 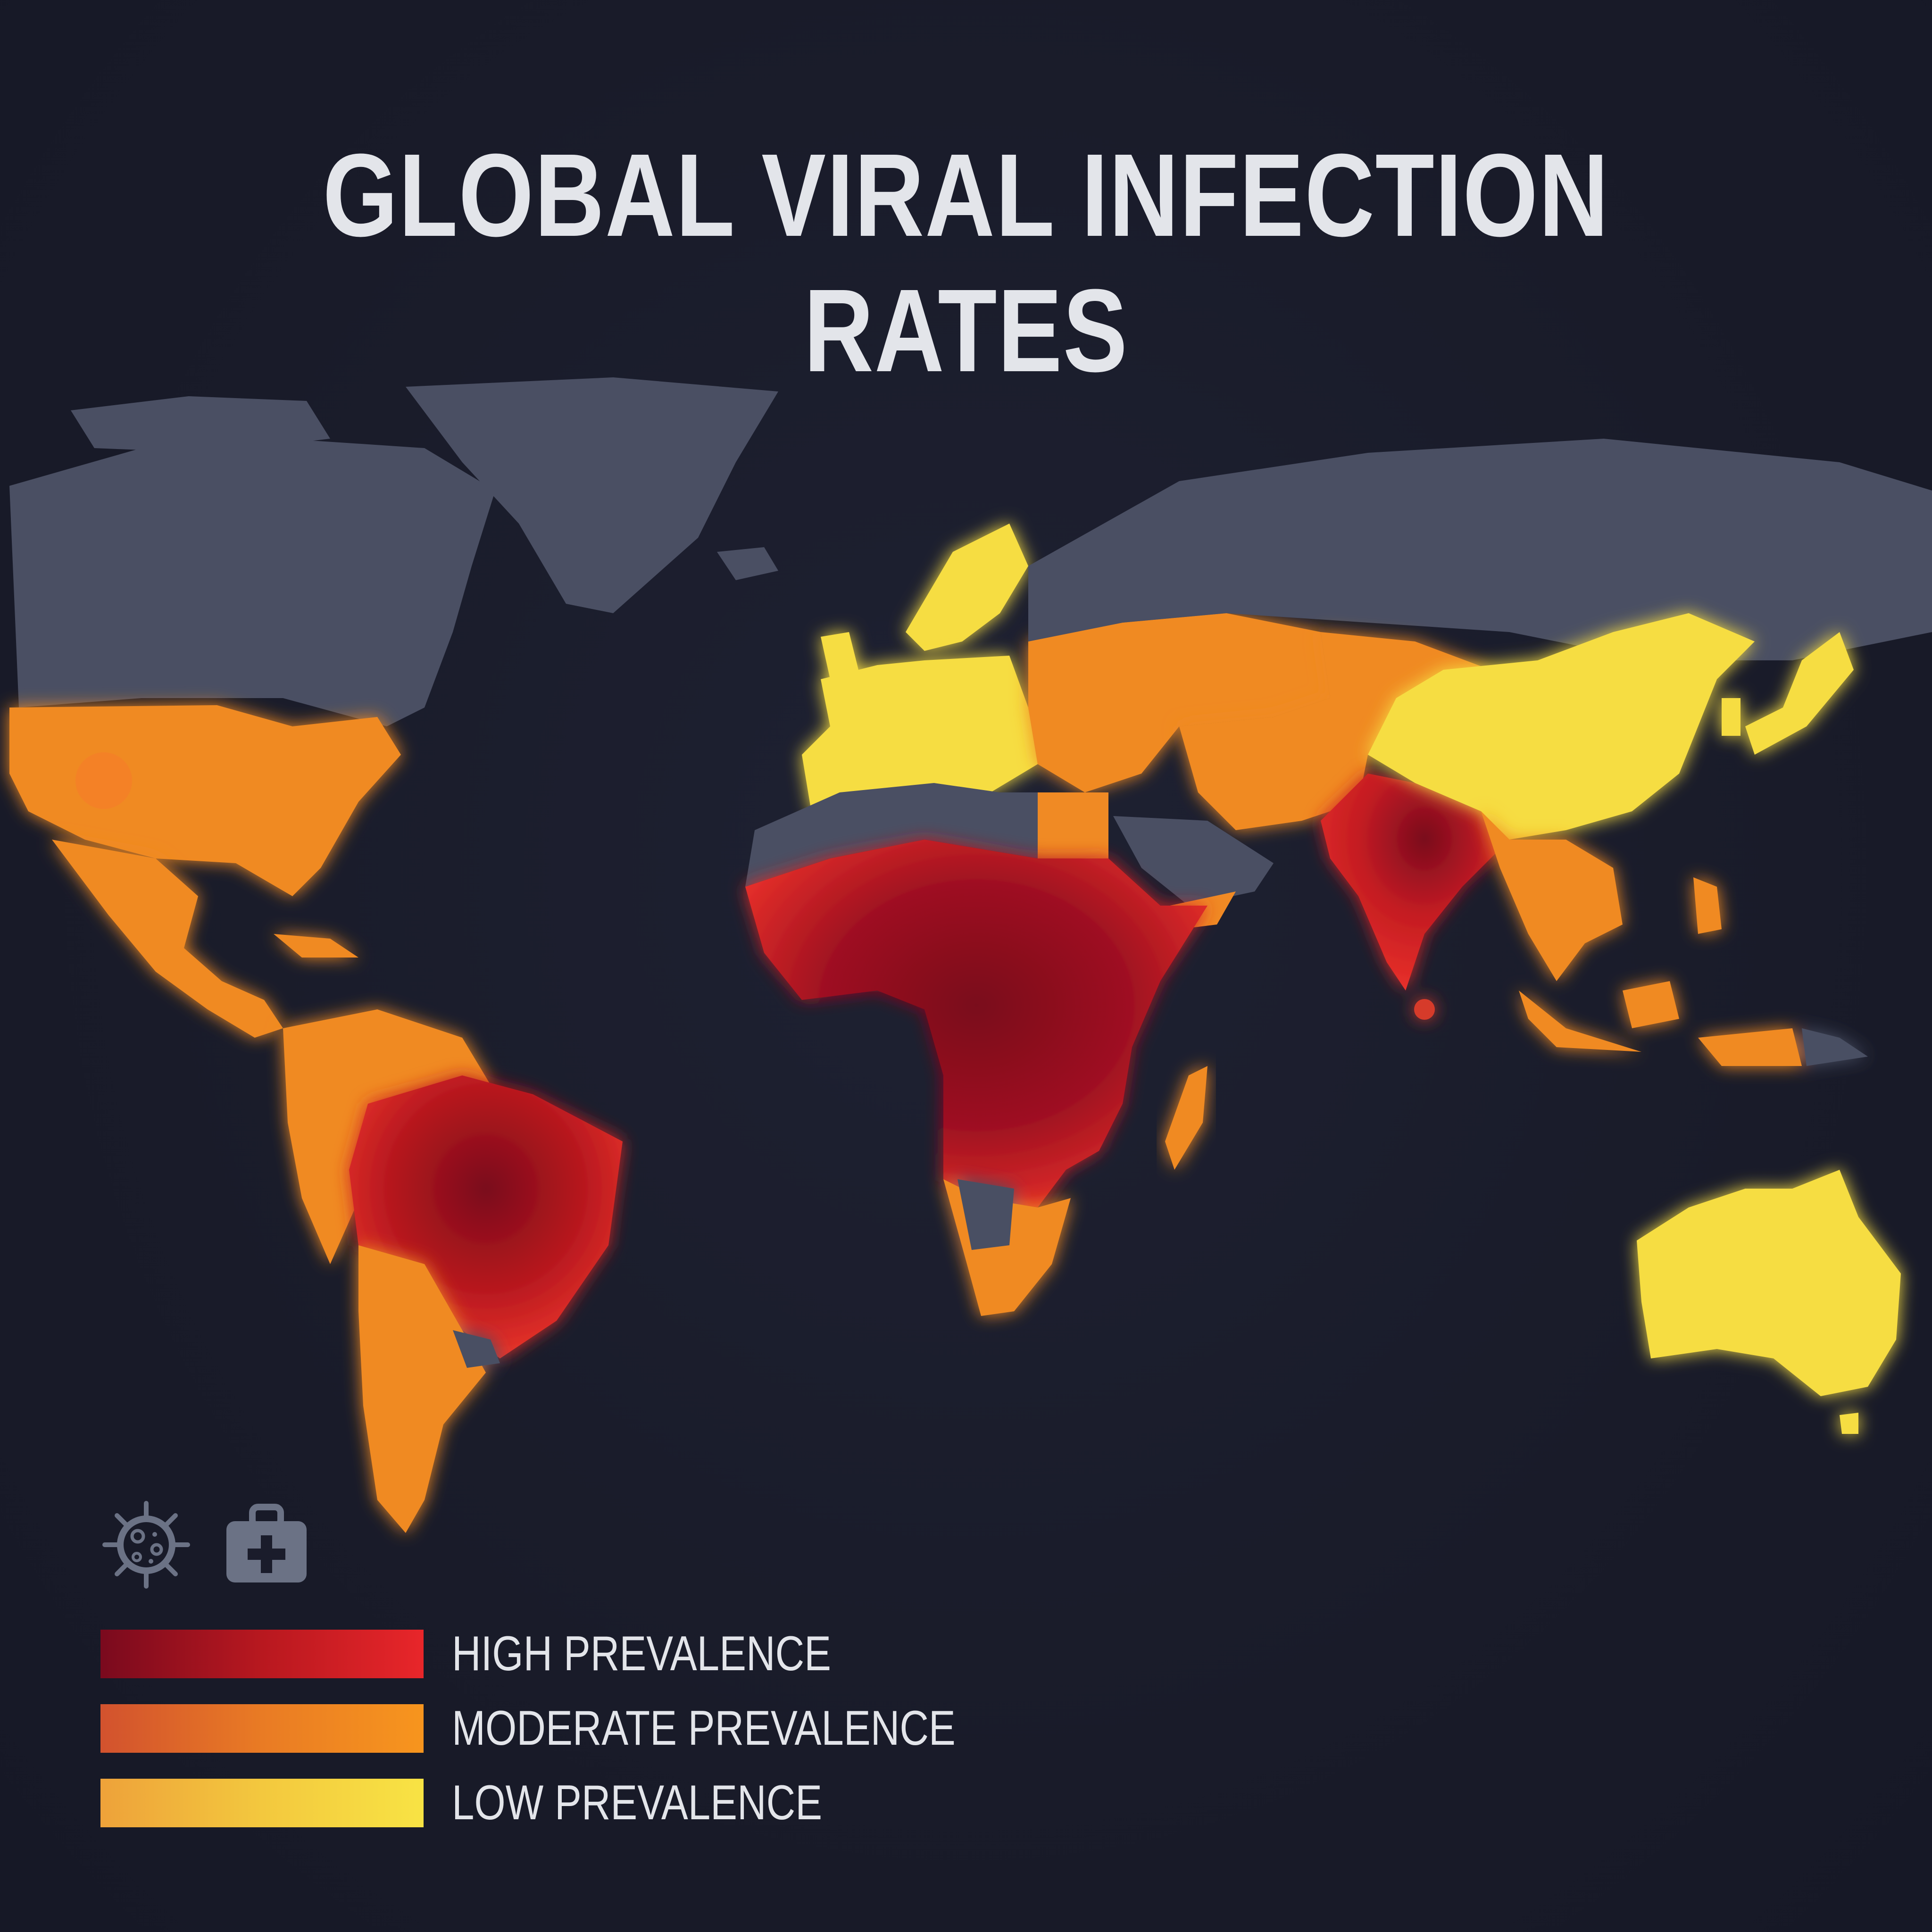 What do you see at coordinates (1674, 938) in the screenshot?
I see `region-southeast-asia` at bounding box center [1674, 938].